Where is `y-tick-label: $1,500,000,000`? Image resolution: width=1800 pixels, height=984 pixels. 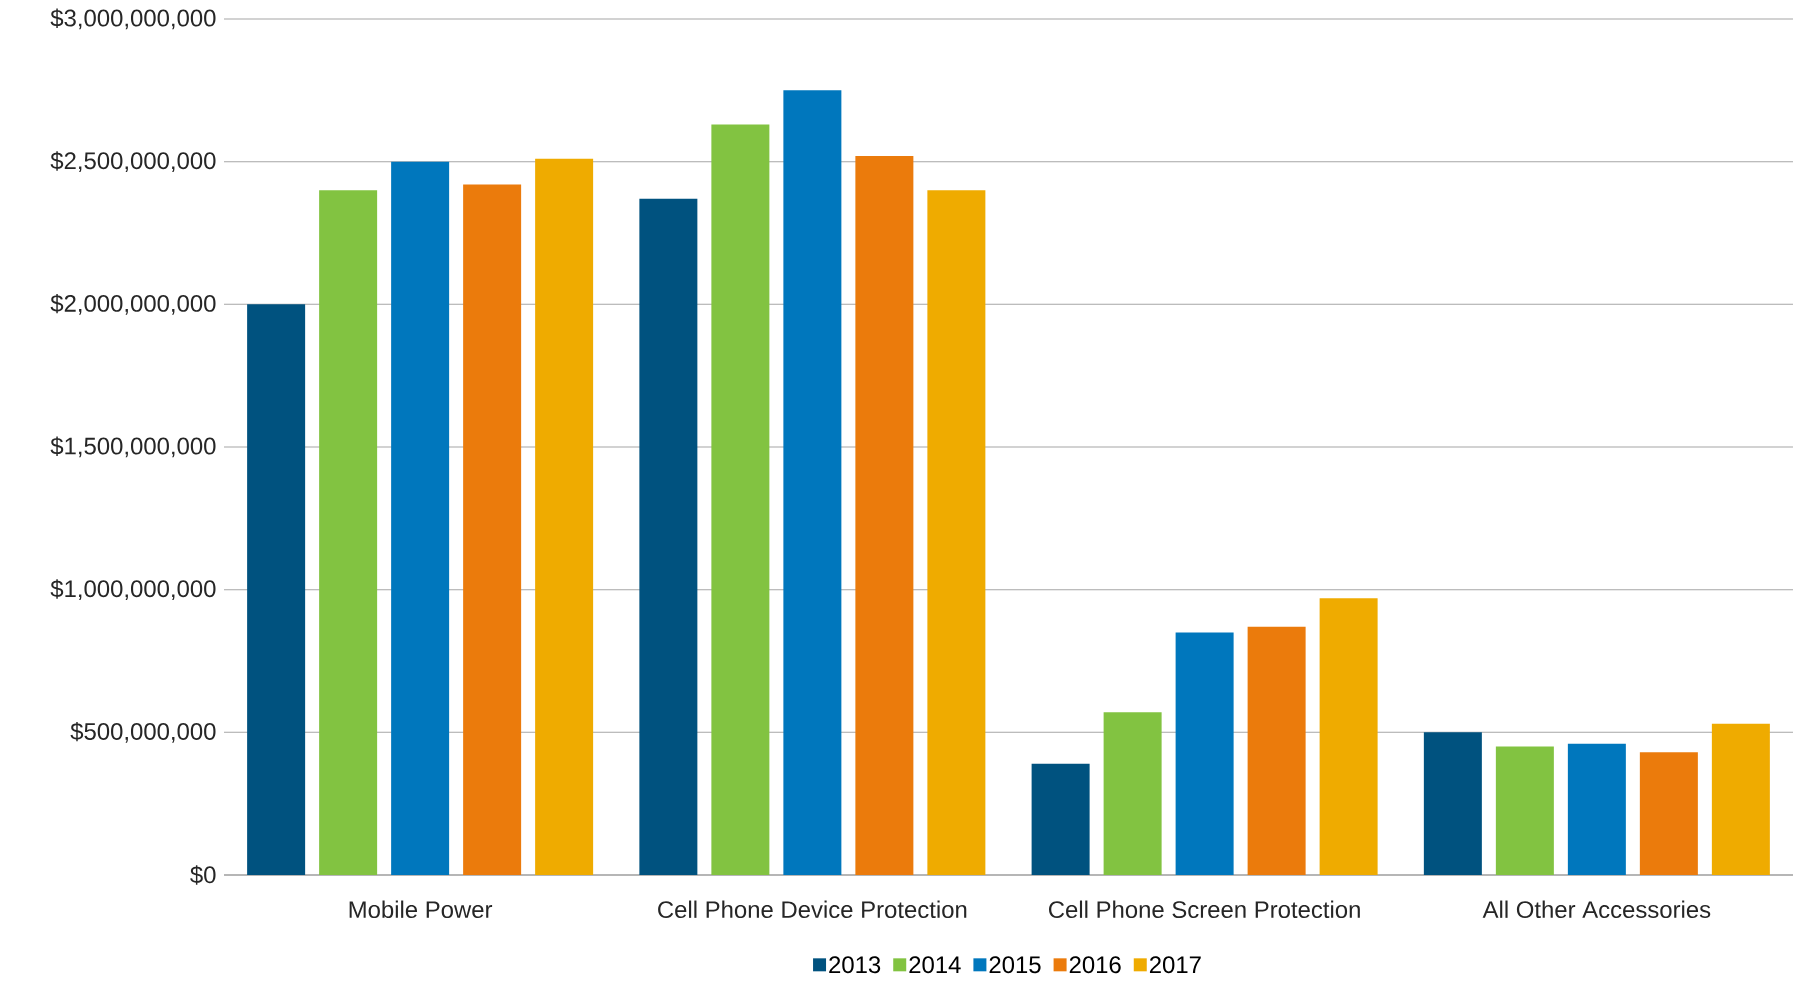 y-tick-label: $1,500,000,000 is located at coordinates (133, 447).